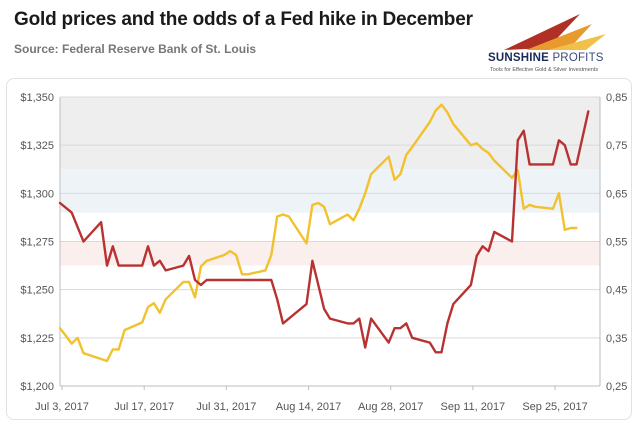  Describe the element at coordinates (616, 387) in the screenshot. I see `y-right-tick-label: 0,25` at that location.